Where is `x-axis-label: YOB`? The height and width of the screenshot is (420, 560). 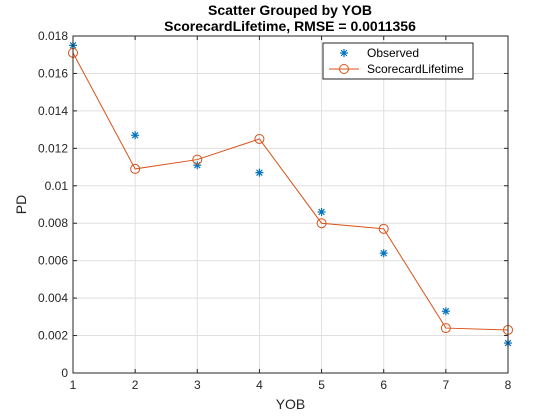
x-axis-label: YOB is located at coordinates (291, 404).